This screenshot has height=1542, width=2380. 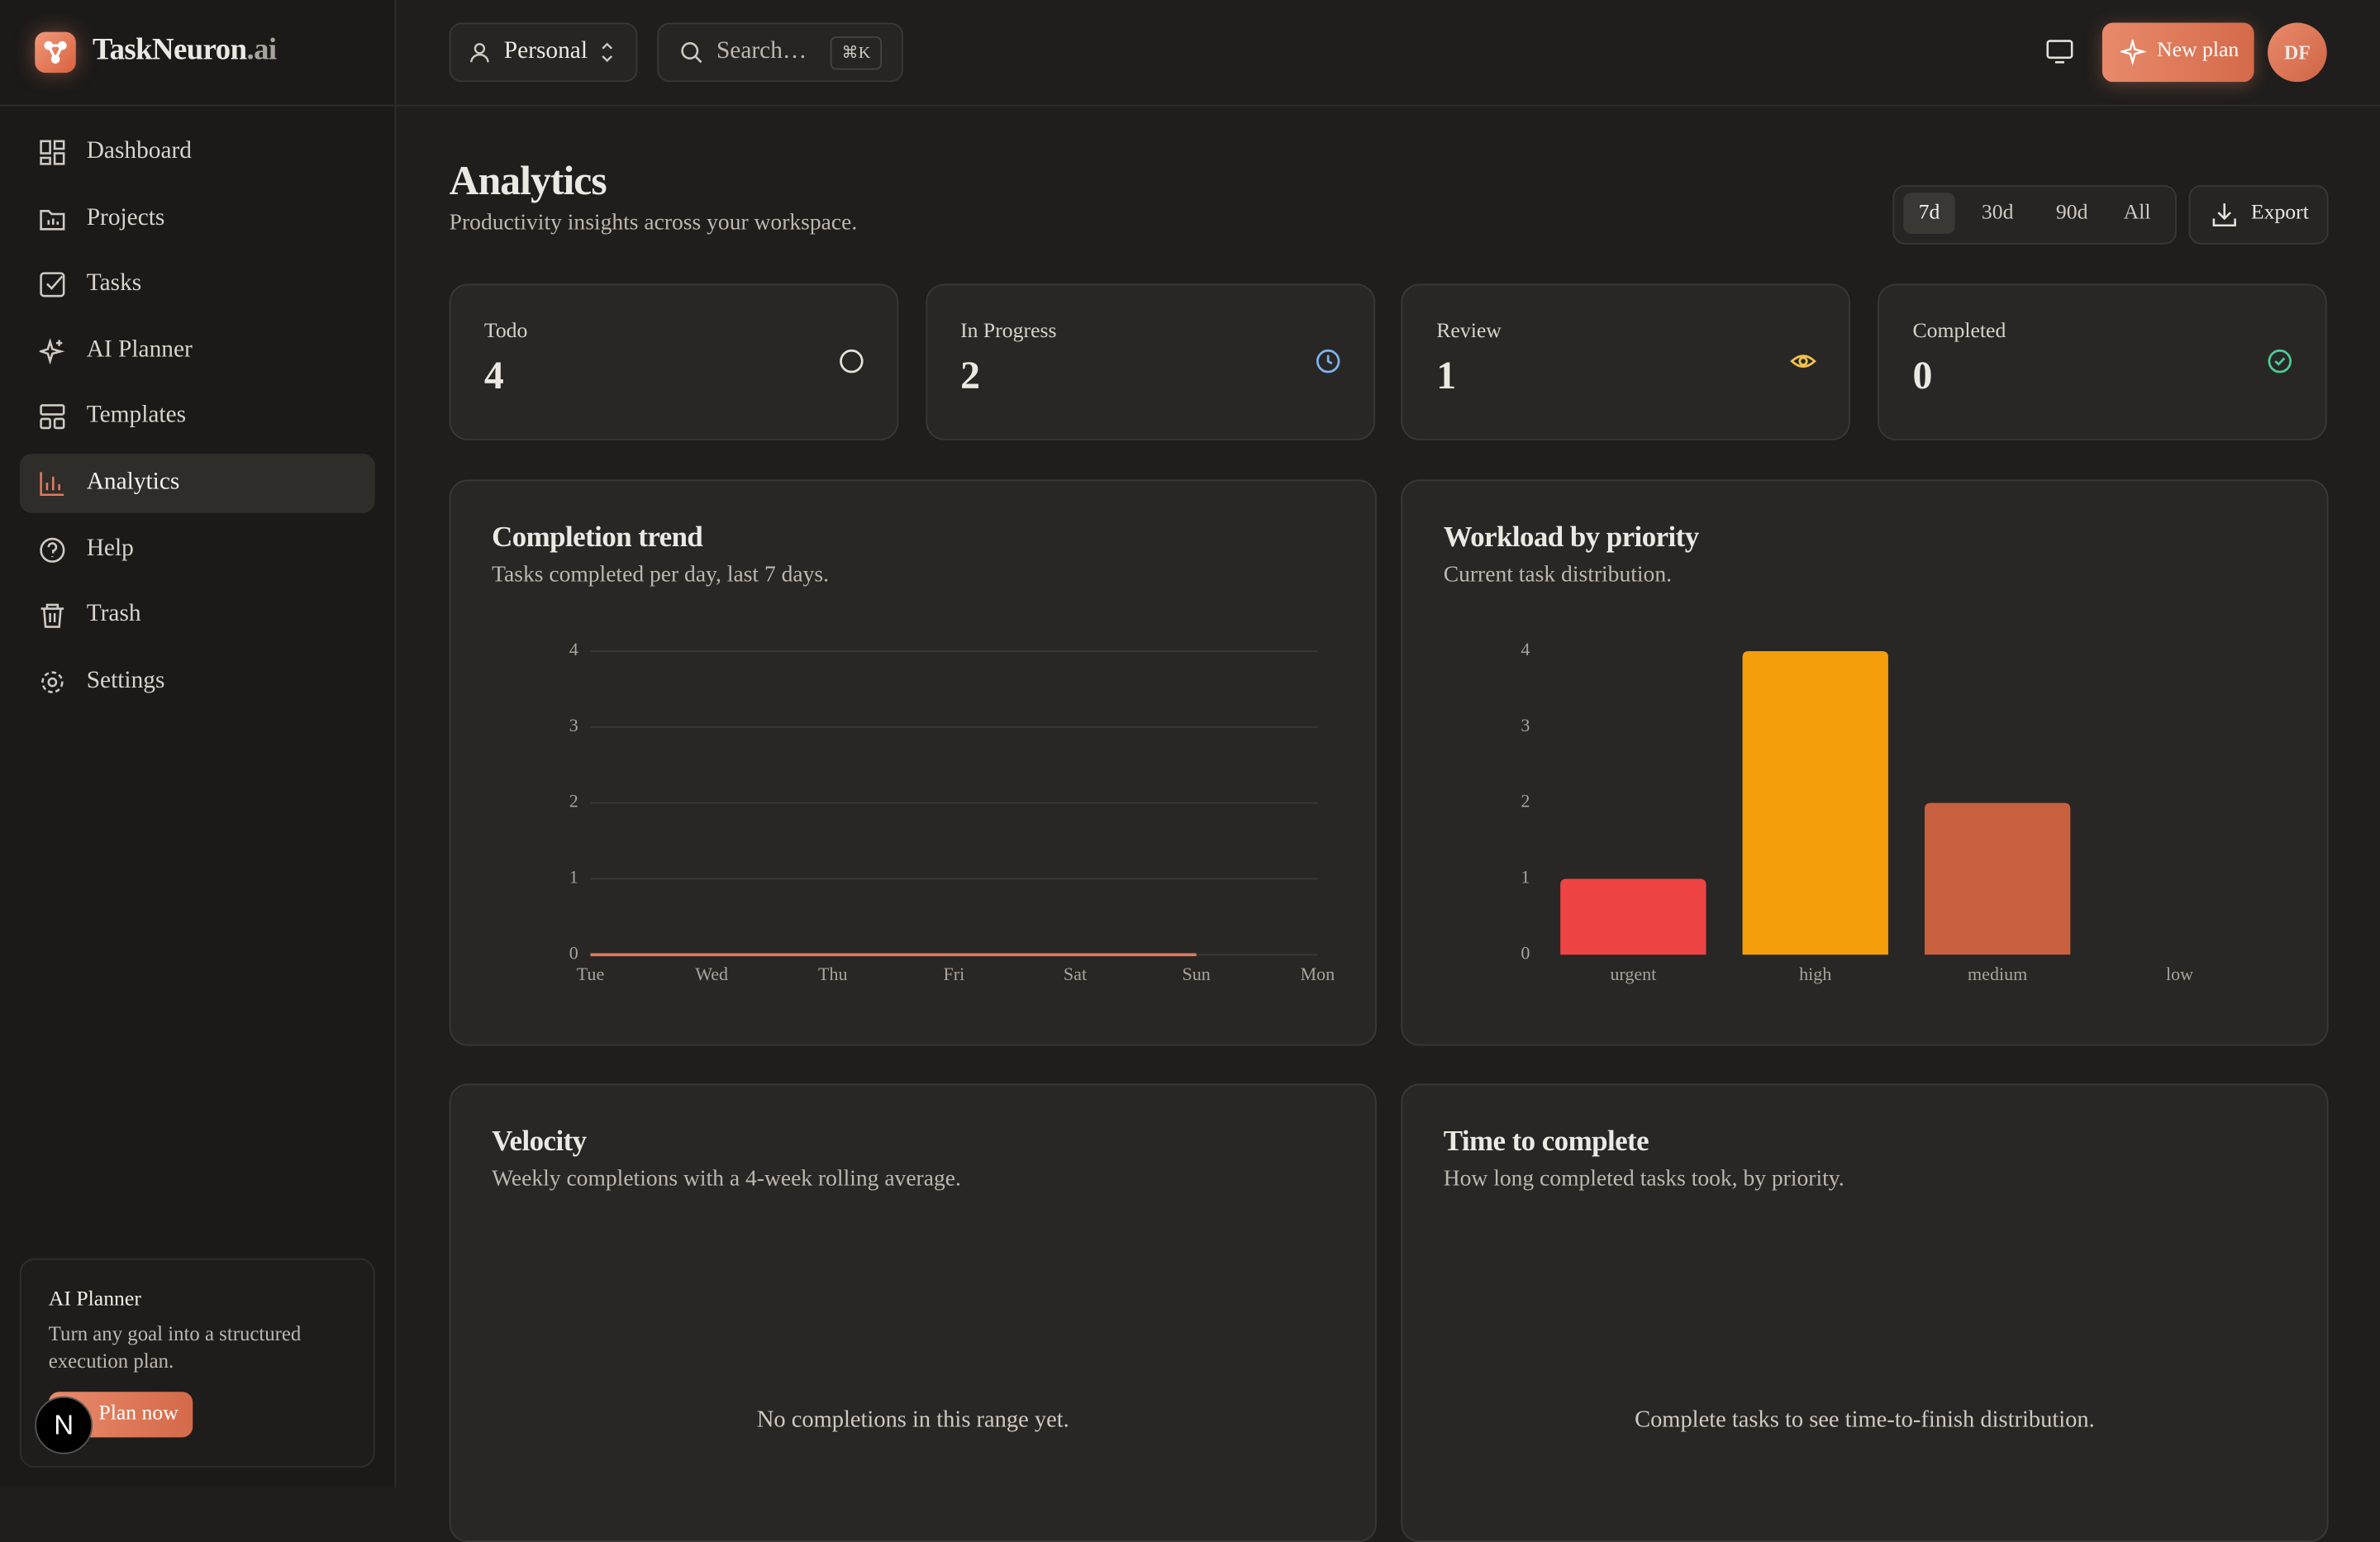 I want to click on stat-value: 4, so click(x=493, y=375).